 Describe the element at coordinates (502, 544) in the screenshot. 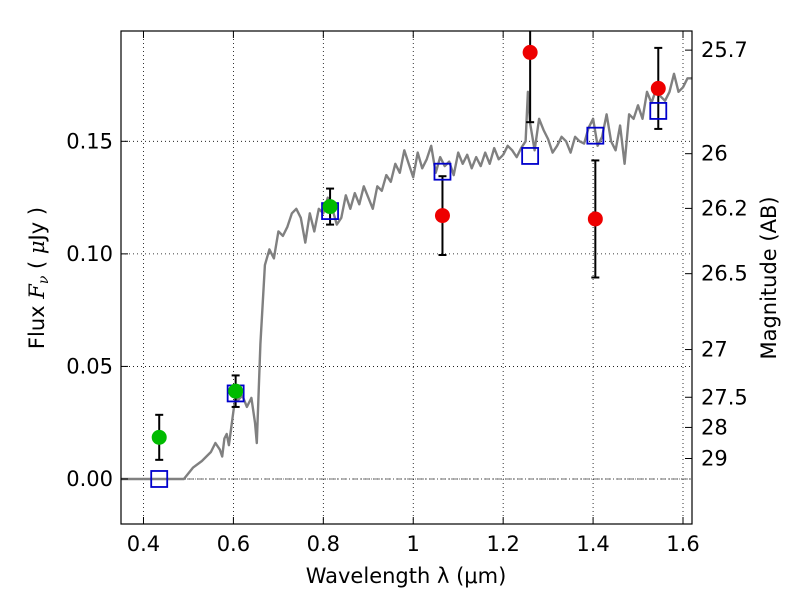

I see `x-tick-label: 1.2` at that location.